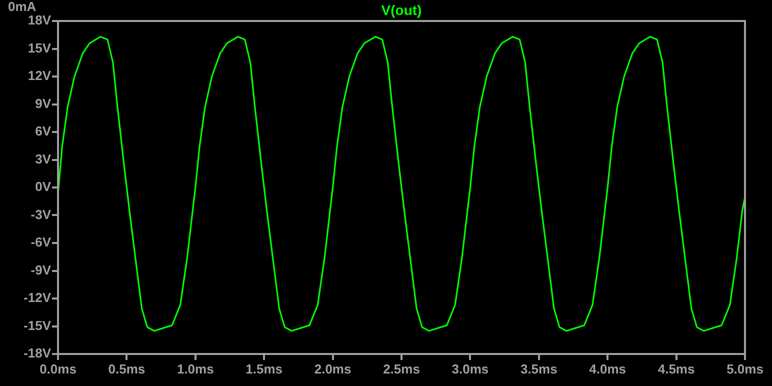 Image resolution: width=772 pixels, height=386 pixels. I want to click on y-tick-label: 3V, so click(43, 158).